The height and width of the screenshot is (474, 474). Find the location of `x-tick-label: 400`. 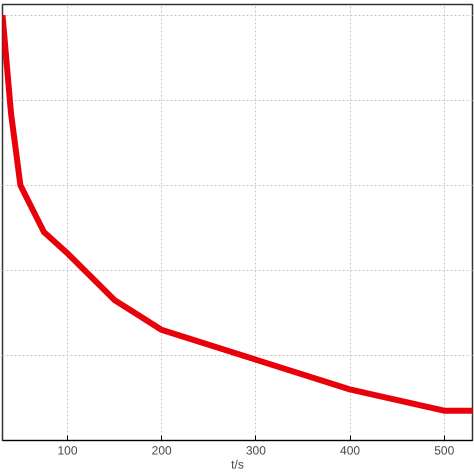

x-tick-label: 400 is located at coordinates (350, 451).